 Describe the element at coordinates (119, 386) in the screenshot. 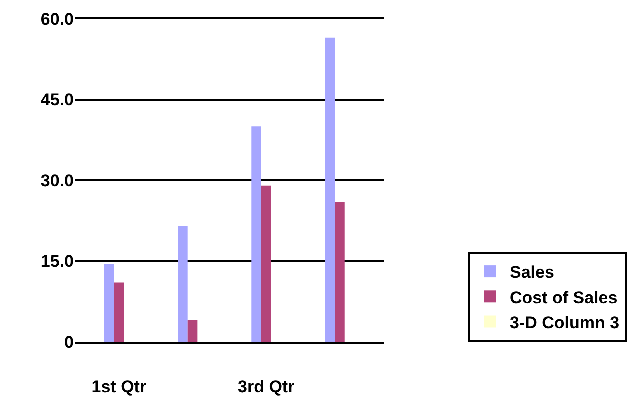

I see `x-tick-label: 1st Qtr` at that location.